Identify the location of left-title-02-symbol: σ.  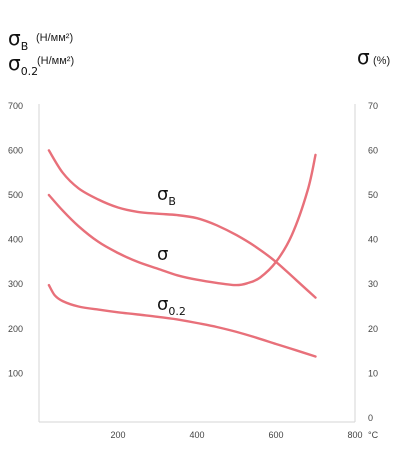
(14, 63).